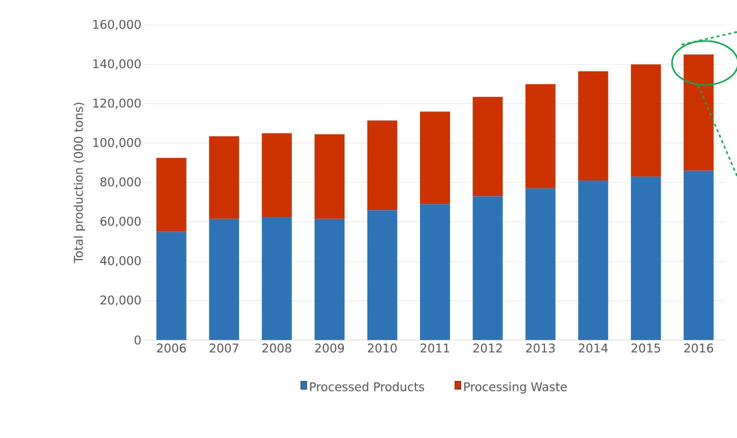 The image size is (737, 438). I want to click on y-tick-label: 20,000, so click(120, 300).